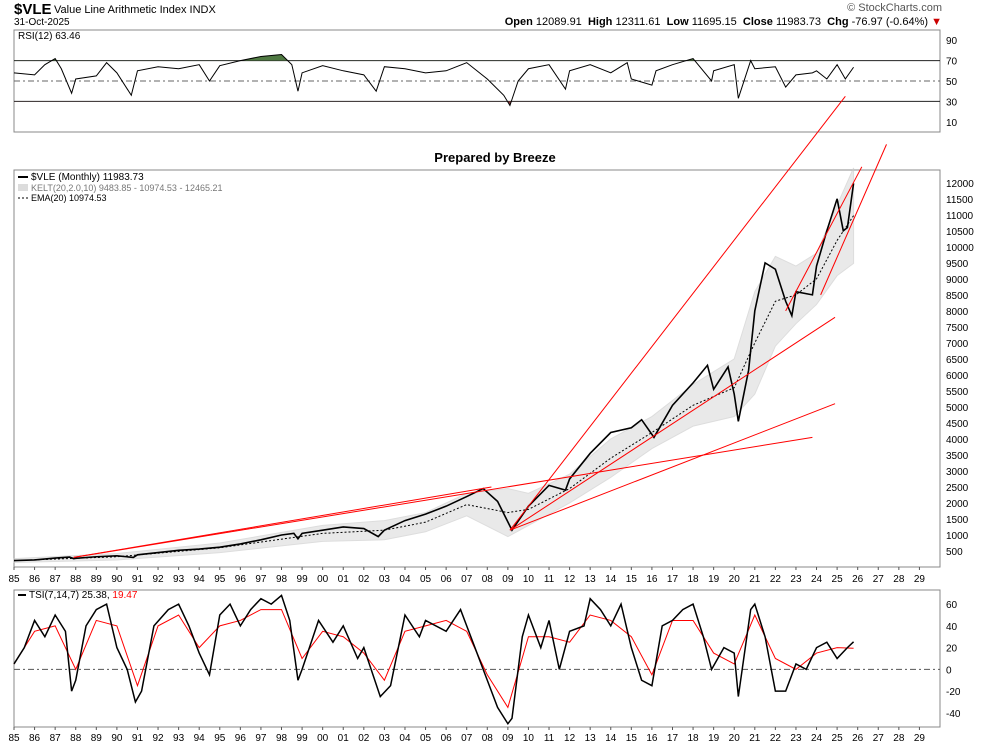 The height and width of the screenshot is (744, 990). I want to click on rsi-tick-label: 10, so click(952, 123).